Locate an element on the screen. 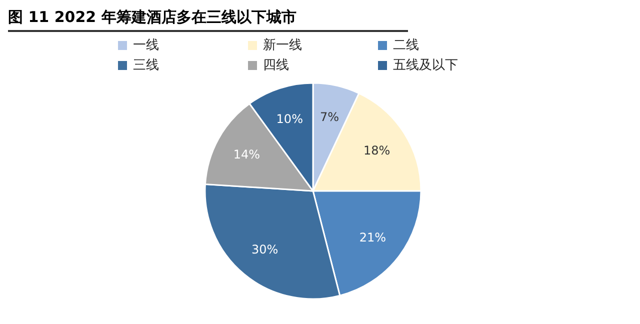  chart-title: 图 11 2022 年筹建酒店多在三线以下城市 is located at coordinates (208, 20).